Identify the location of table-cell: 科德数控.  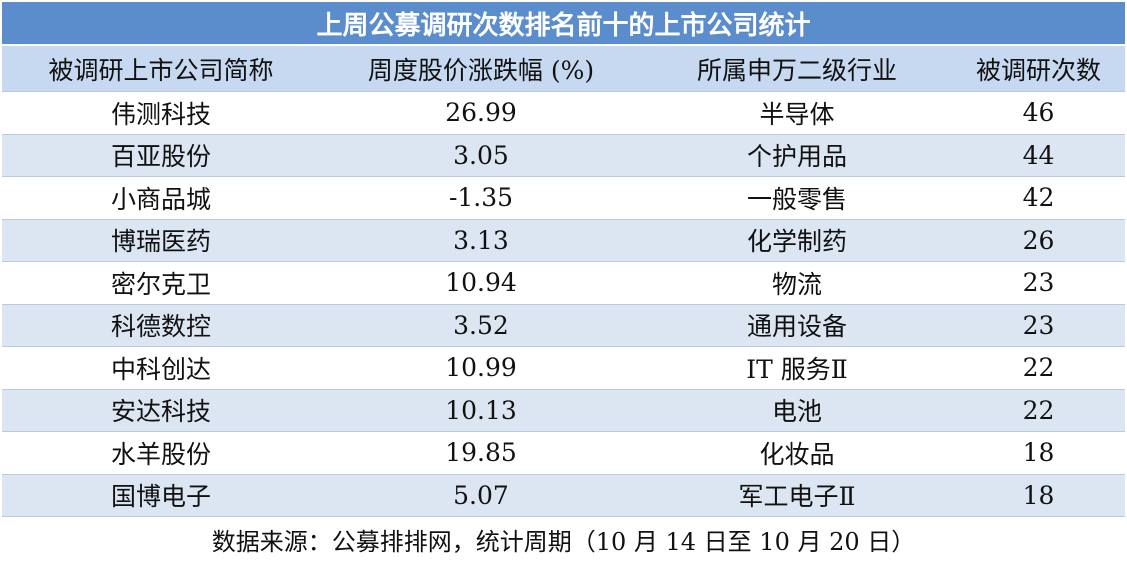
(160, 327).